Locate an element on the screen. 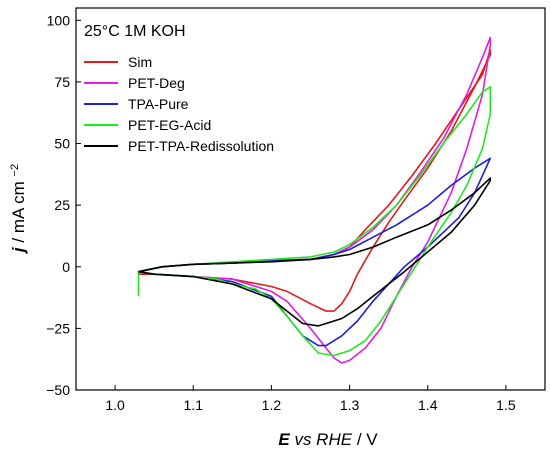 This screenshot has height=454, width=550. y-axis-title: j / mA cm −2 is located at coordinates (18, 209).